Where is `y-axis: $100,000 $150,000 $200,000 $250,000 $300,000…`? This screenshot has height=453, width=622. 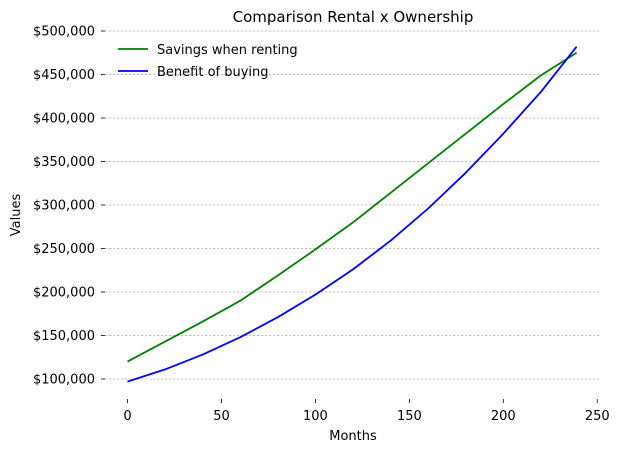 y-axis: $100,000 $150,000 $200,000 $250,000 $300,000… is located at coordinates (69, 206).